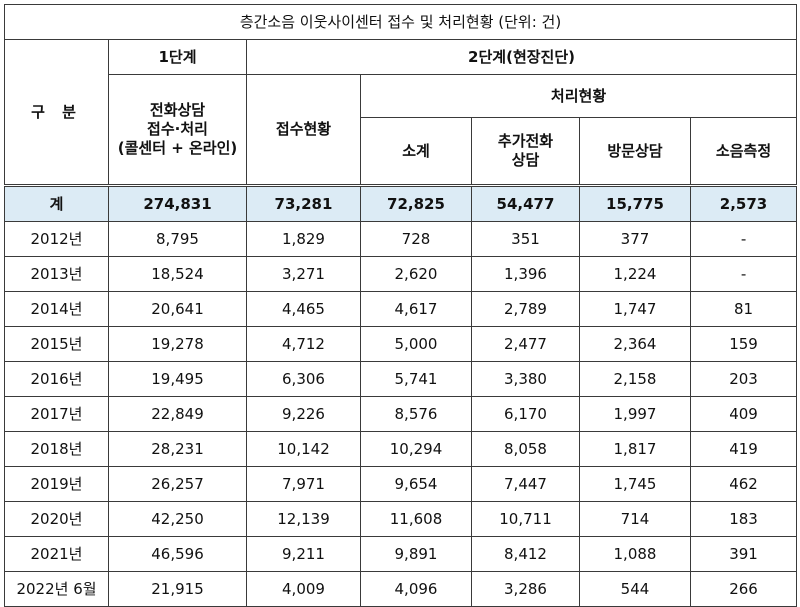  Describe the element at coordinates (56, 379) in the screenshot. I see `row-label: 2016년` at that location.